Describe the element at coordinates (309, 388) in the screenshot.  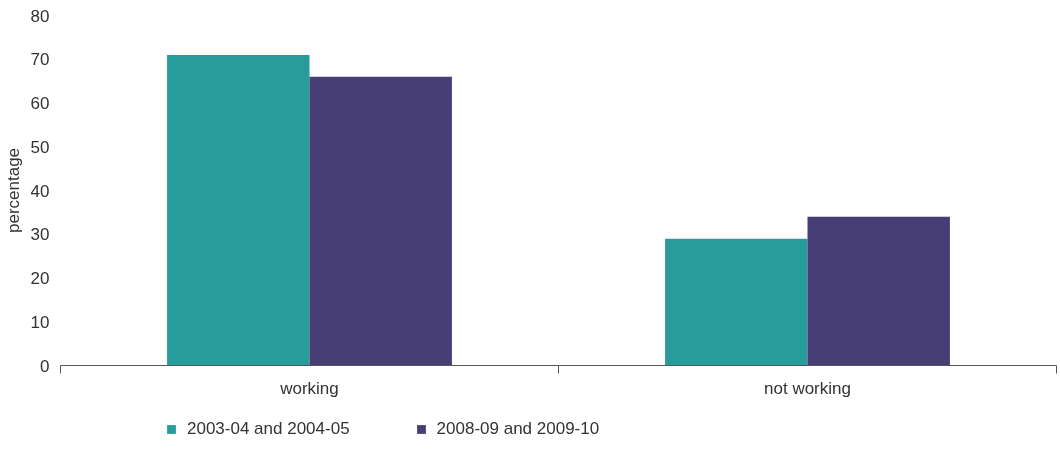
I see `x-tick-label: working` at that location.